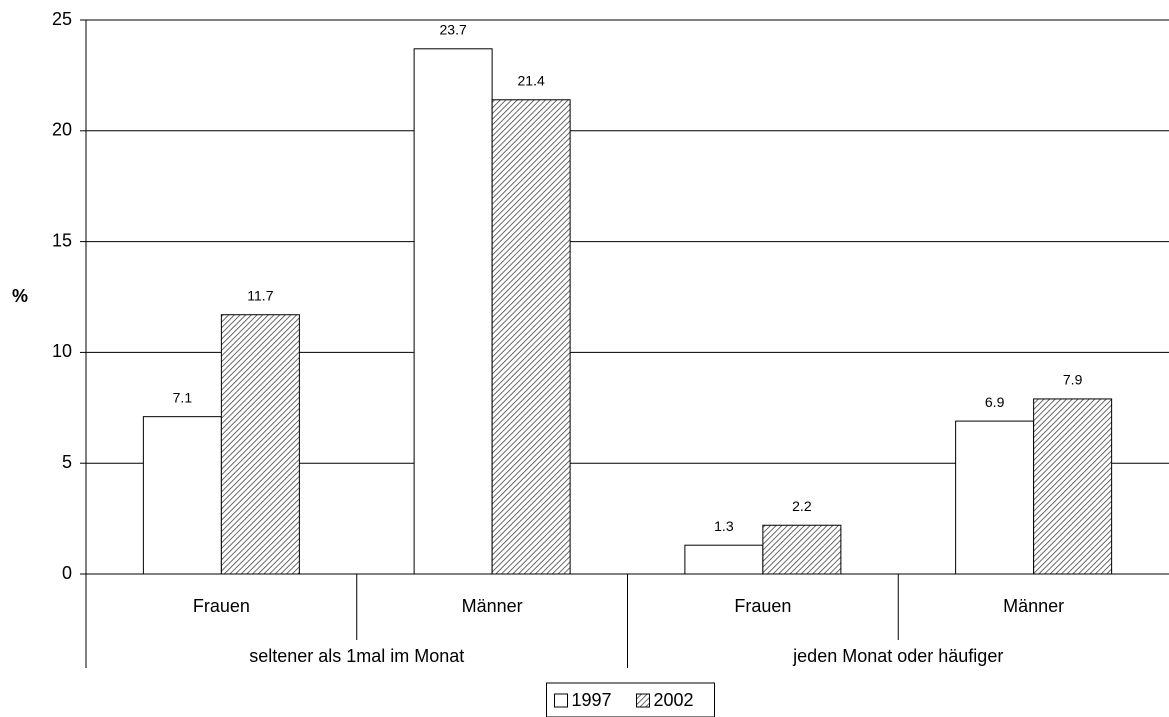 The height and width of the screenshot is (717, 1169). I want to click on y-tick-label: 15, so click(62, 240).